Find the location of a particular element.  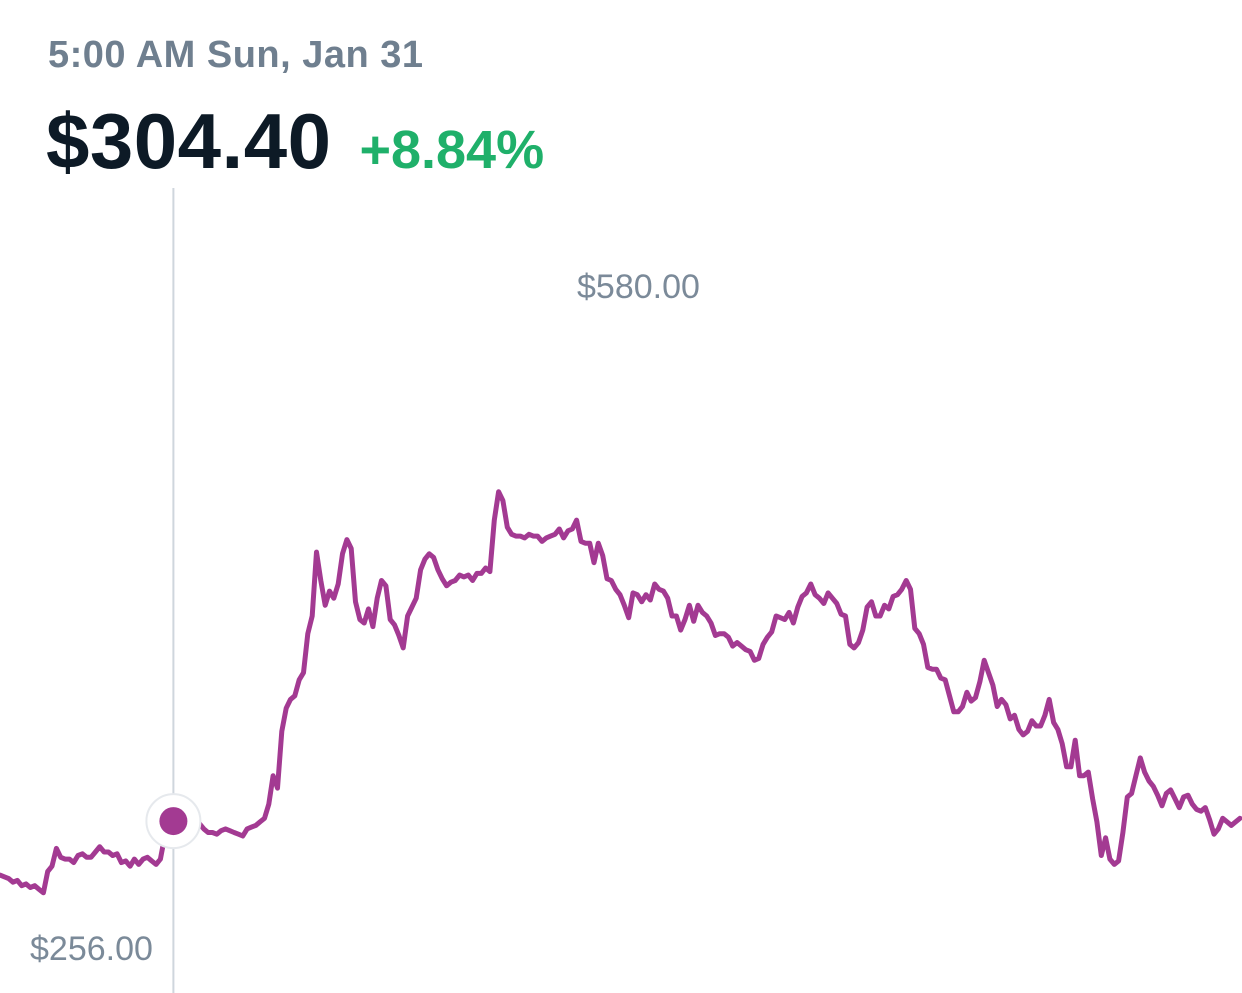

price-change-percent: +8.84% is located at coordinates (452, 150).